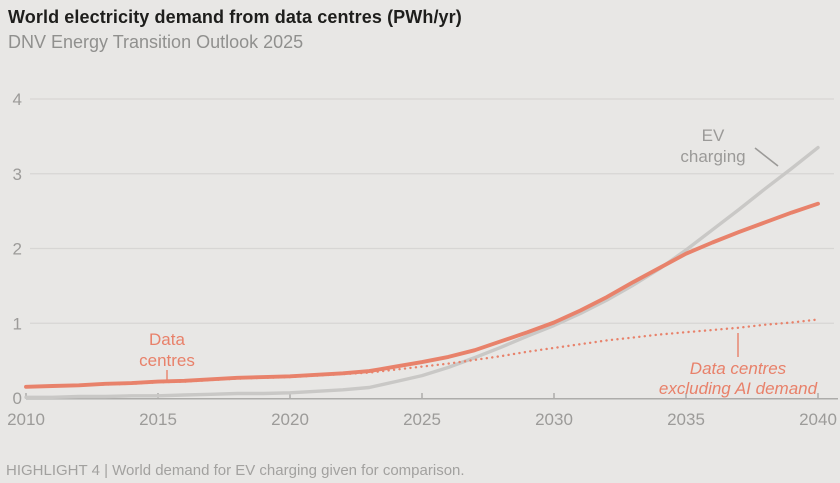 This screenshot has height=483, width=840. I want to click on data-centres-annotation: Data centres, so click(167, 355).